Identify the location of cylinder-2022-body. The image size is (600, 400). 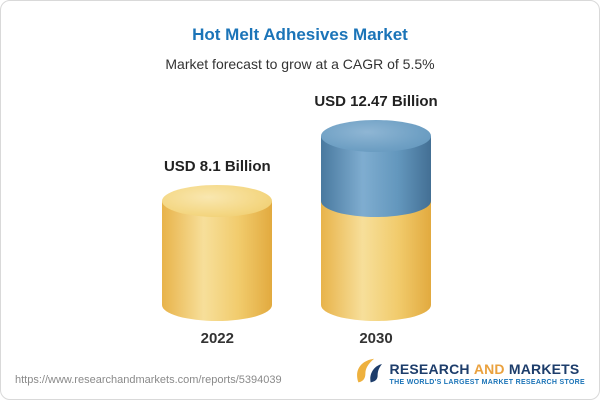
(217, 261).